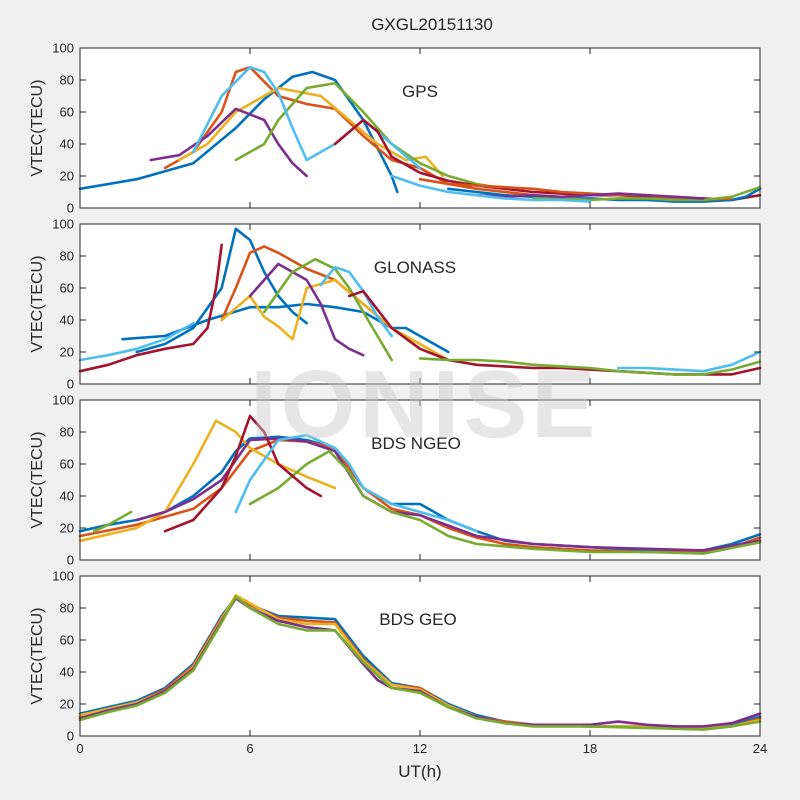 The image size is (800, 800). I want to click on x-tick-label: 0, so click(79, 748).